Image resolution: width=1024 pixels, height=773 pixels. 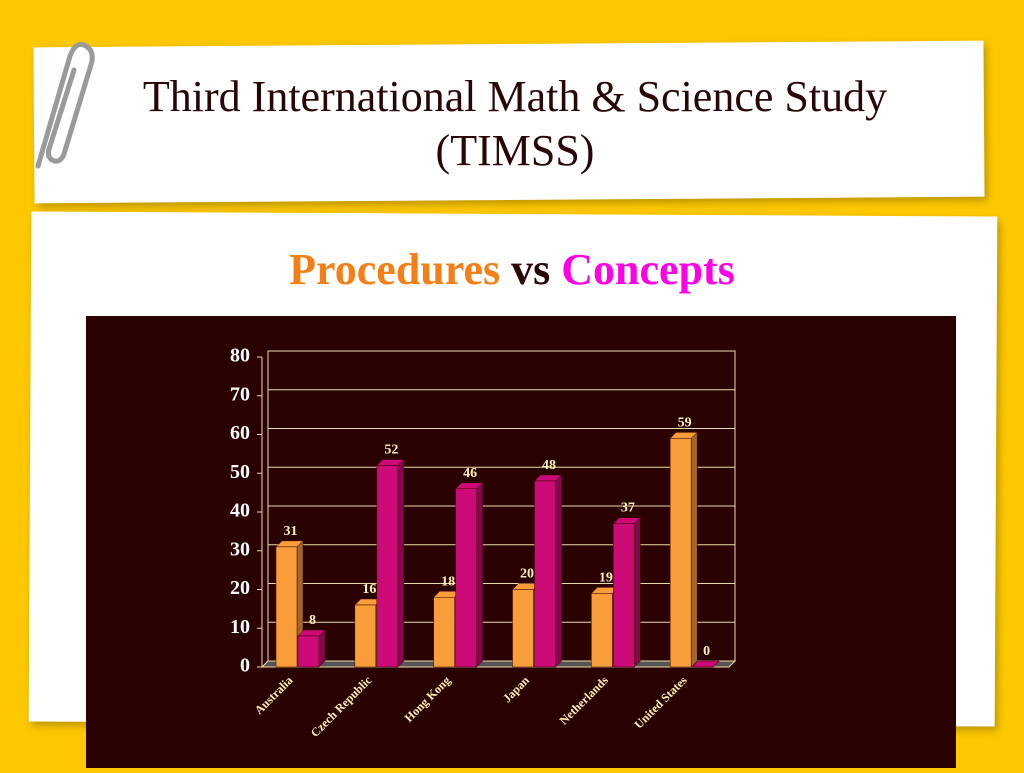 I want to click on value-label: 37, so click(x=628, y=508).